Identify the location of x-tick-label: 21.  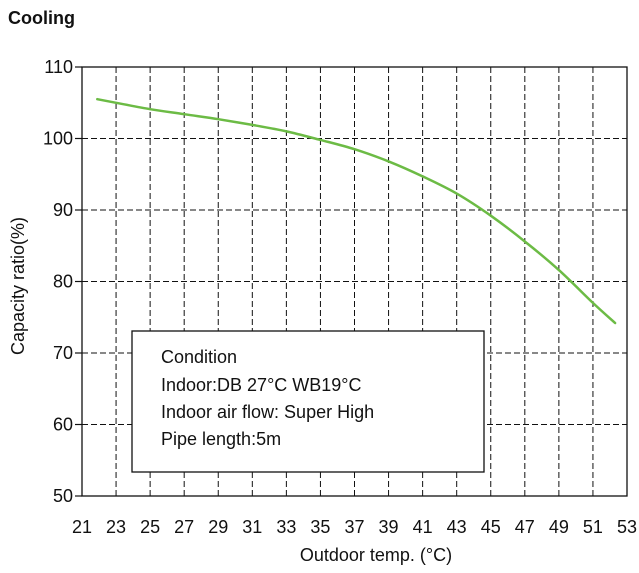
(82, 527).